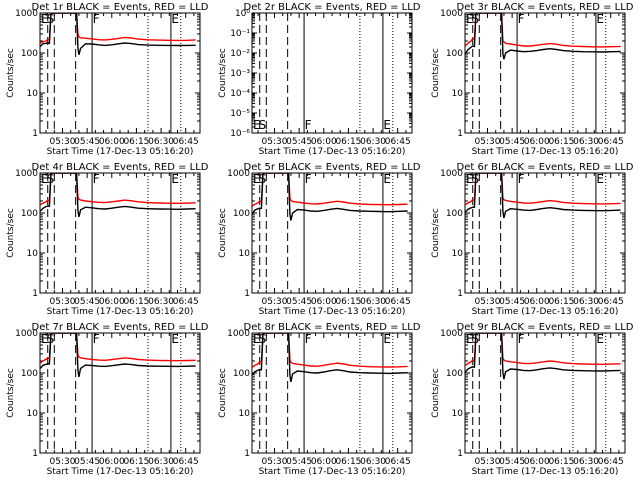 This screenshot has width=640, height=485. I want to click on det9-events-series-line, so click(543, 356).